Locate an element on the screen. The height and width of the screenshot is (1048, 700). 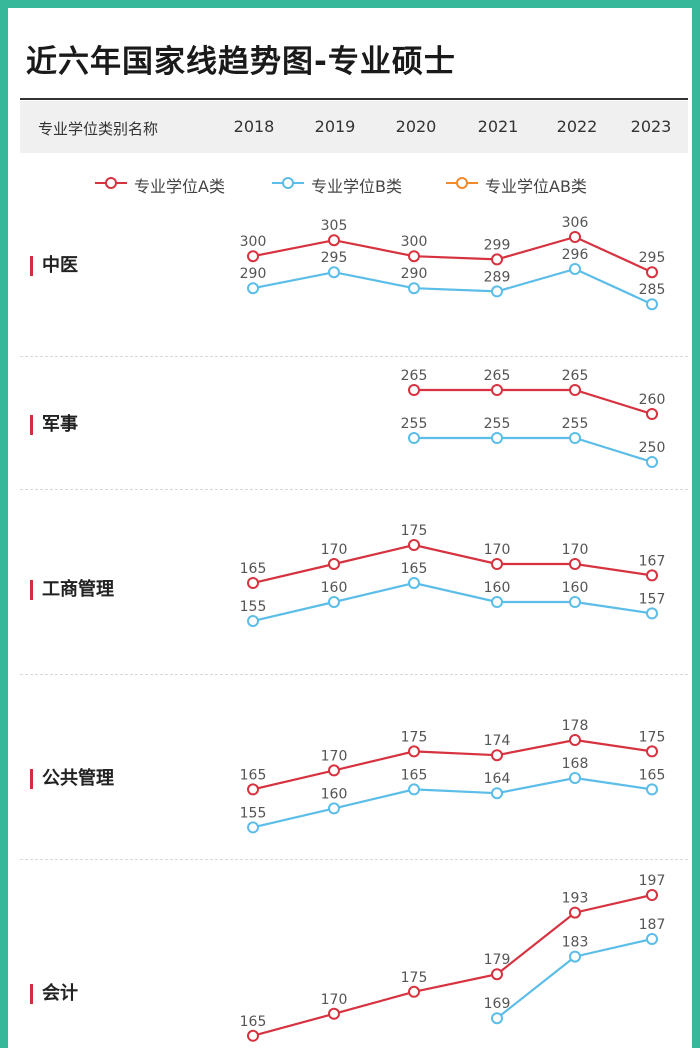
table-header: 专业学位类别名称 2018 2019 2020 2021 2022 2023 is located at coordinates (354, 127).